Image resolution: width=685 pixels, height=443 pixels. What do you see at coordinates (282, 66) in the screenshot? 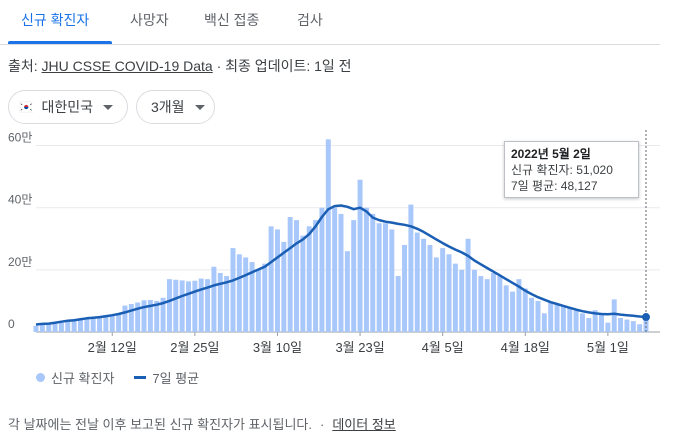
I see `last-updated: · 최종 업데이트: 1일 전` at bounding box center [282, 66].